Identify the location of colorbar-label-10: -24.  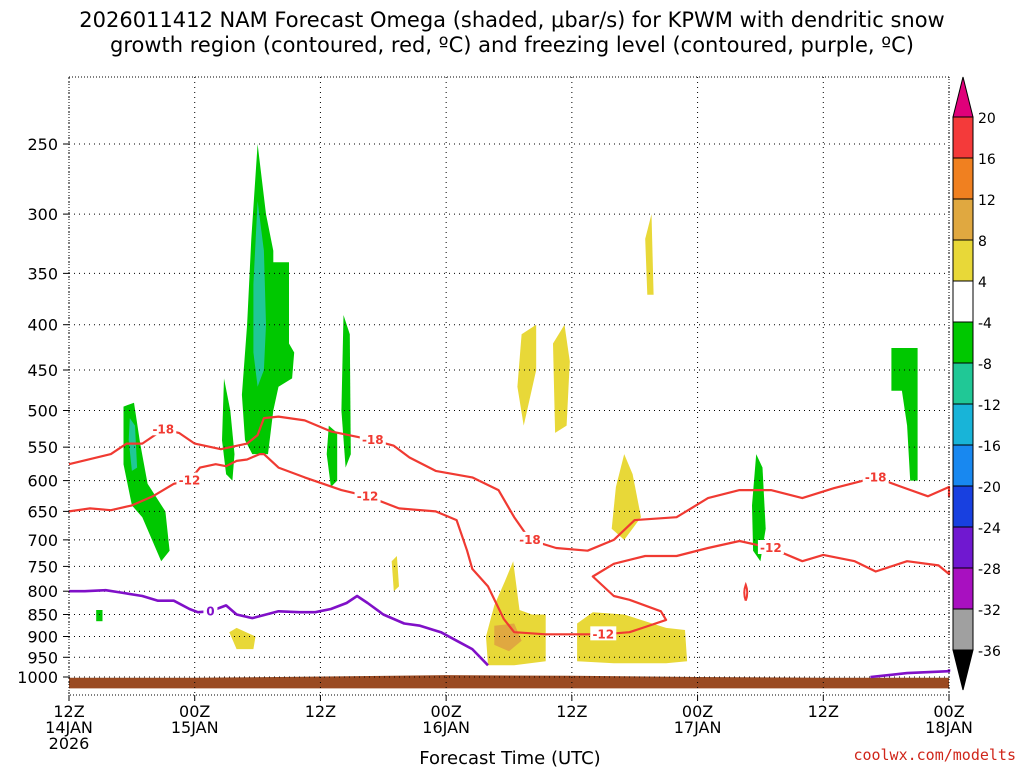
(989, 529).